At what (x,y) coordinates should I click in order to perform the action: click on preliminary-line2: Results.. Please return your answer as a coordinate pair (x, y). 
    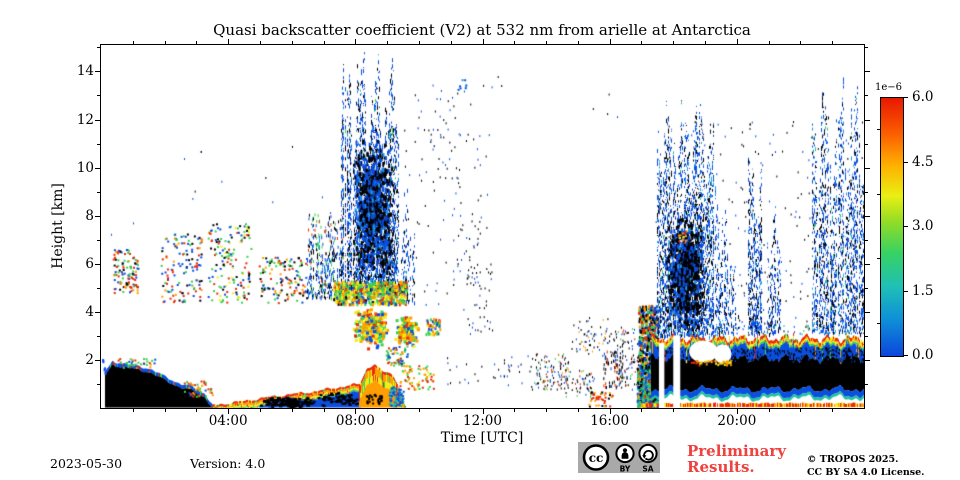
    Looking at the image, I should click on (721, 467).